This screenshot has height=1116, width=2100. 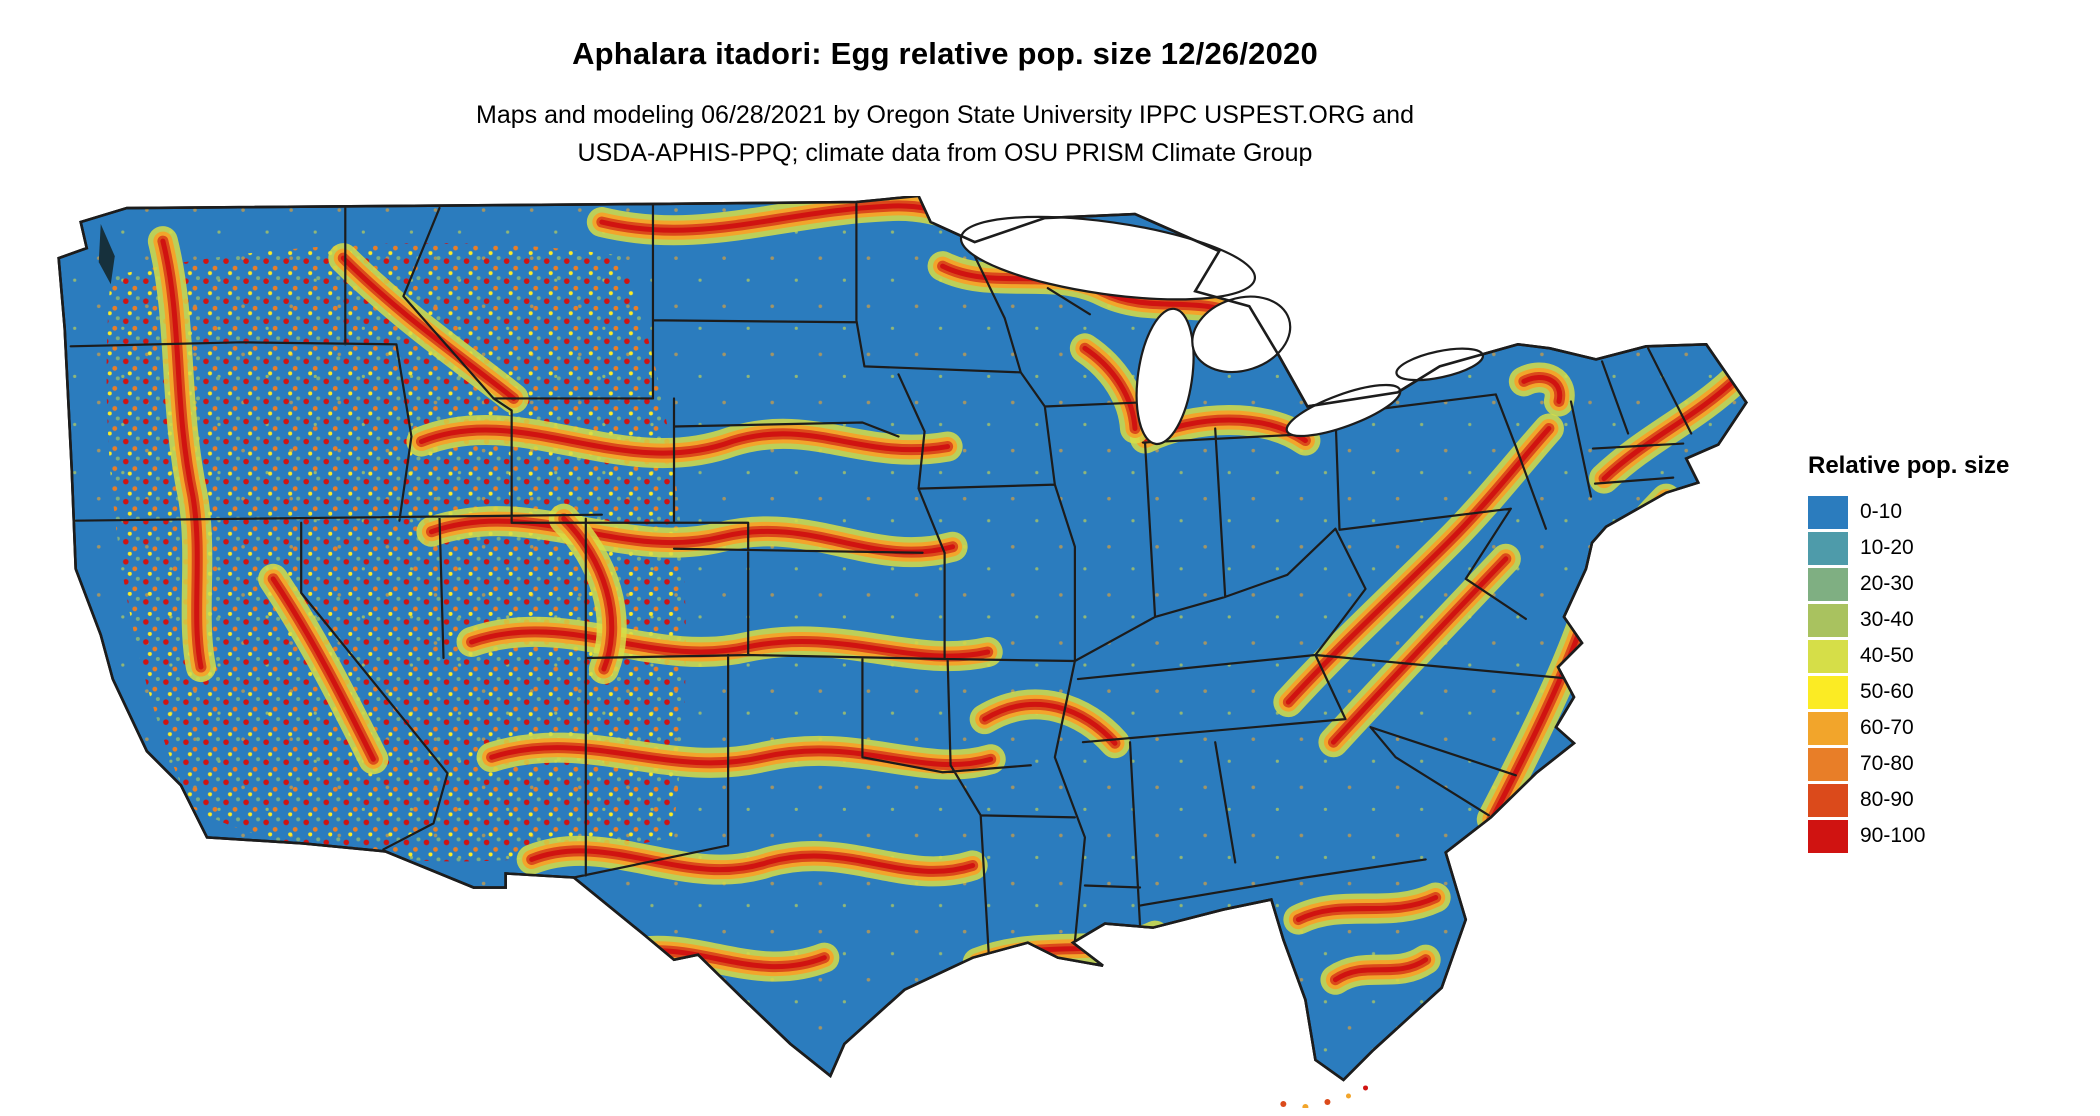 What do you see at coordinates (1887, 763) in the screenshot?
I see `legend-label: 70-80` at bounding box center [1887, 763].